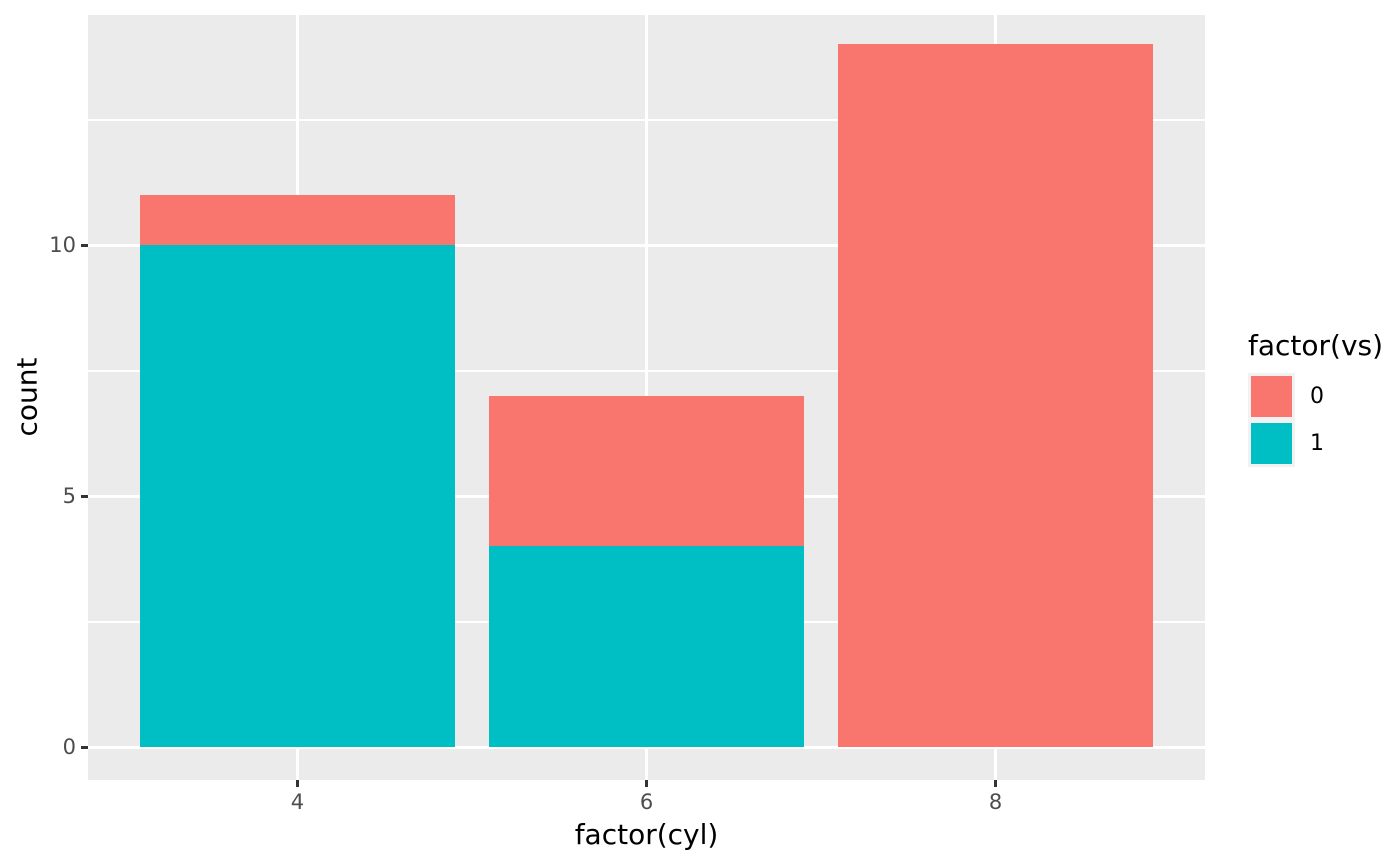 This screenshot has height=866, width=1400. I want to click on y-axis-title: count, so click(27, 397).